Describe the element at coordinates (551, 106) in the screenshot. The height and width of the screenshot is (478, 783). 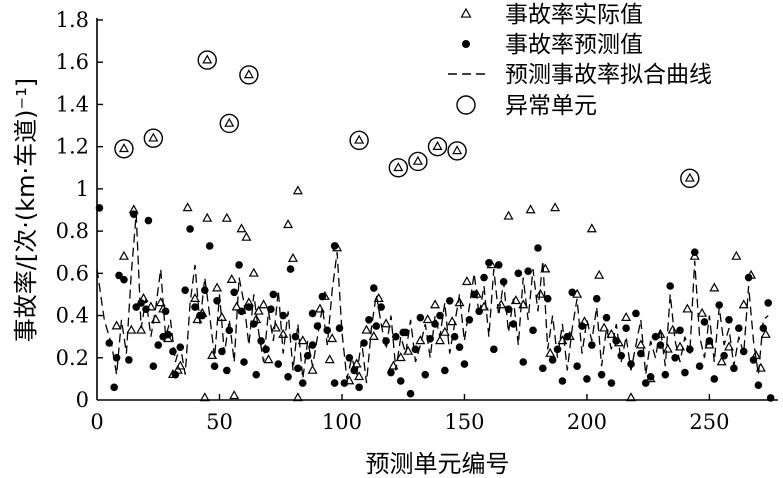
I see `legend-label: 异常单元` at that location.